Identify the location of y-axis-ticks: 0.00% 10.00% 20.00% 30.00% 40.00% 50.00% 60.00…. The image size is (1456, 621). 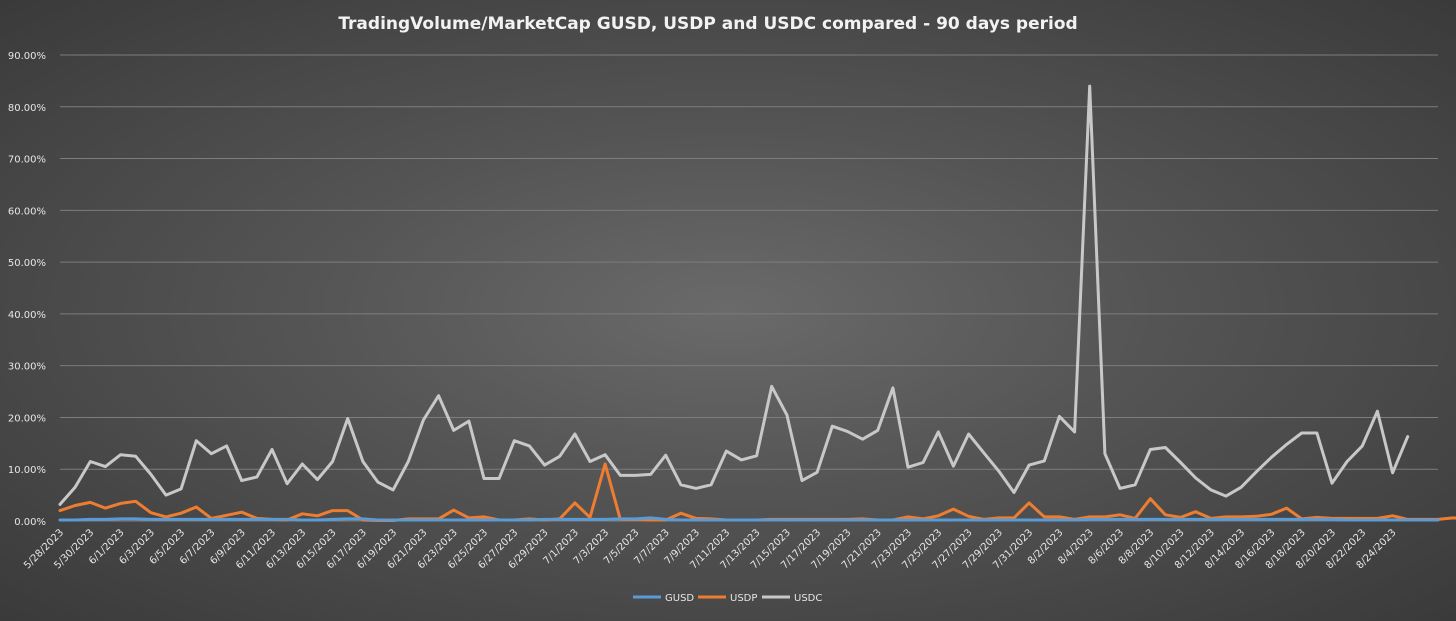
(27, 289).